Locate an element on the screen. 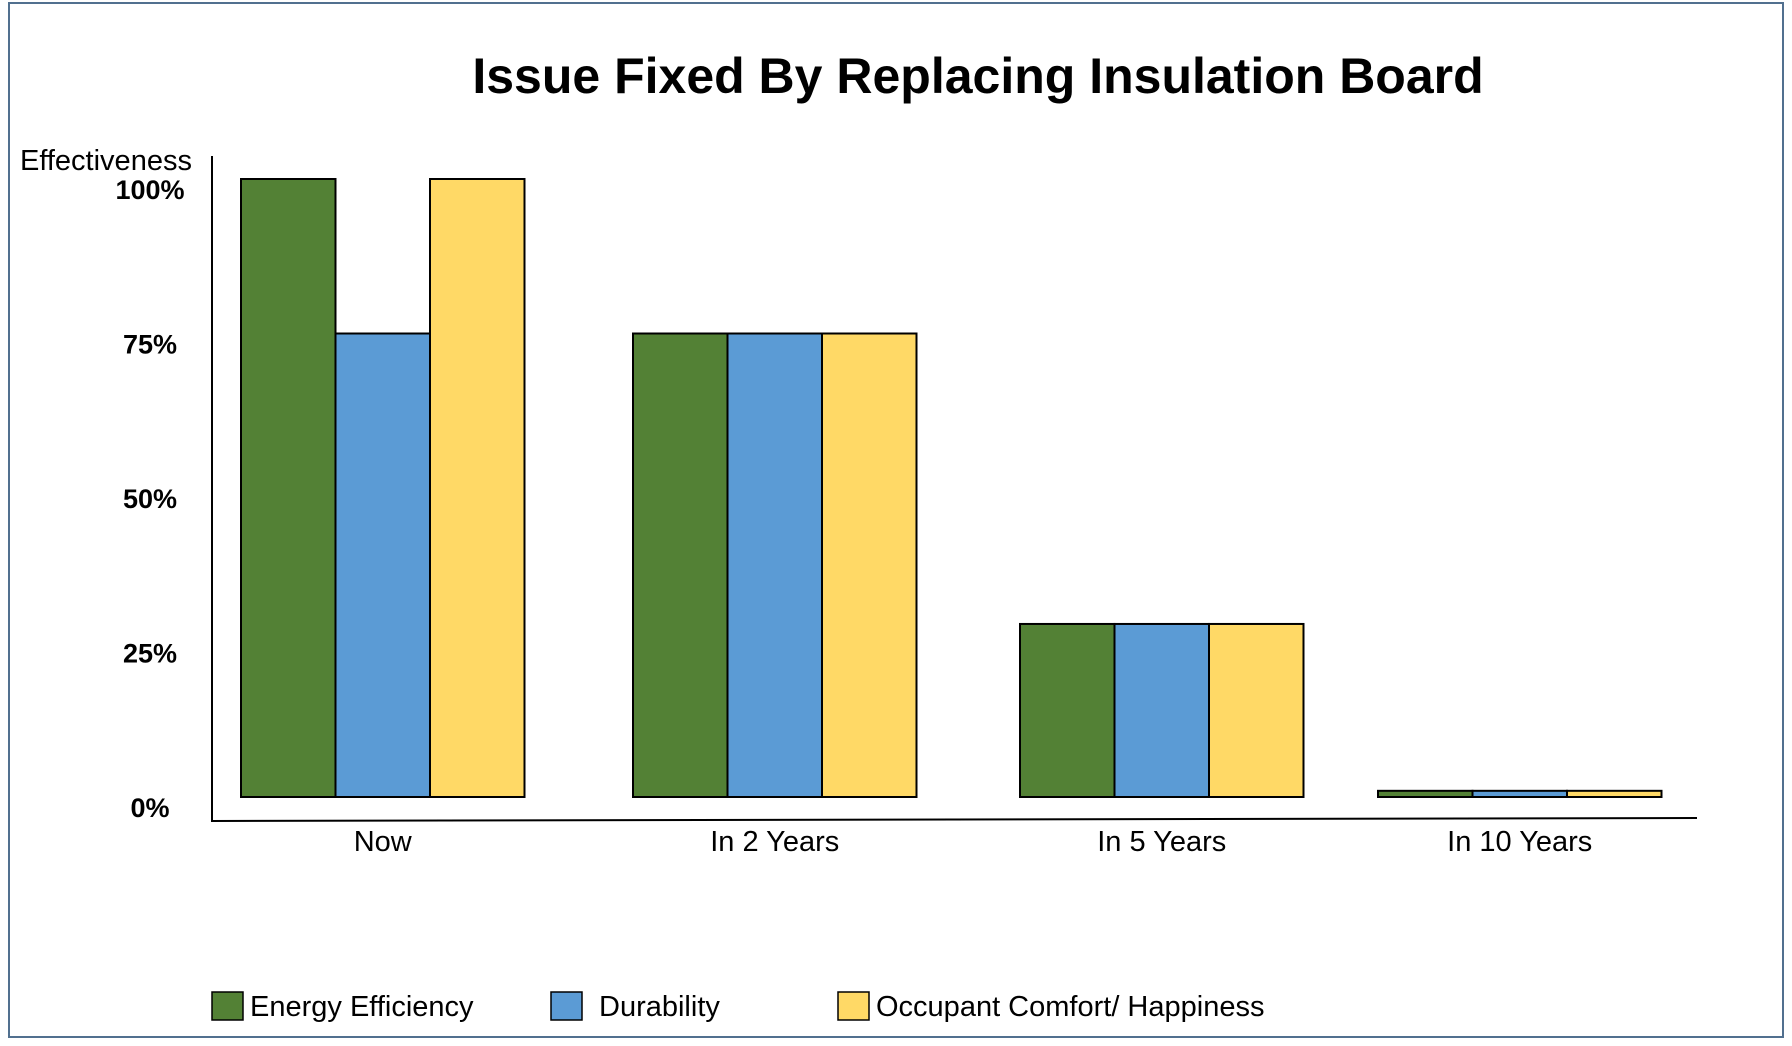 The height and width of the screenshot is (1046, 1792). legend-label: Occupant Comfort/ Happiness is located at coordinates (1070, 1007).